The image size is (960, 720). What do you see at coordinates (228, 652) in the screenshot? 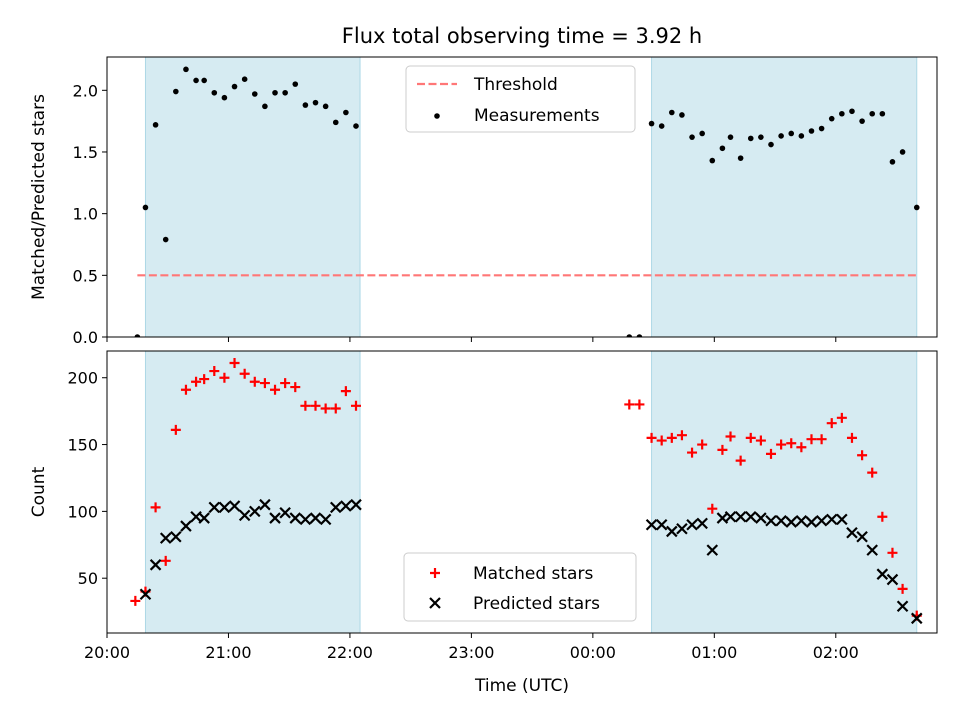
I see `x-tick-label: 21:00` at bounding box center [228, 652].